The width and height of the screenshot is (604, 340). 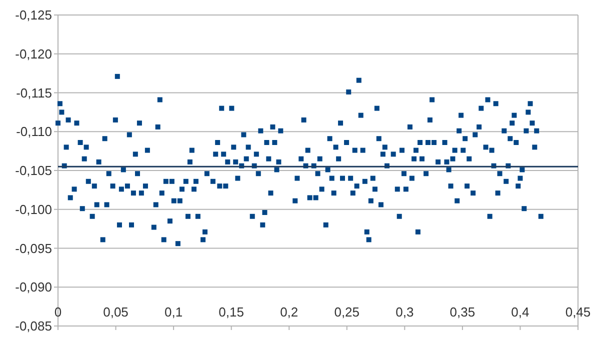 I want to click on x-tick-label: 0,4, so click(x=520, y=312).